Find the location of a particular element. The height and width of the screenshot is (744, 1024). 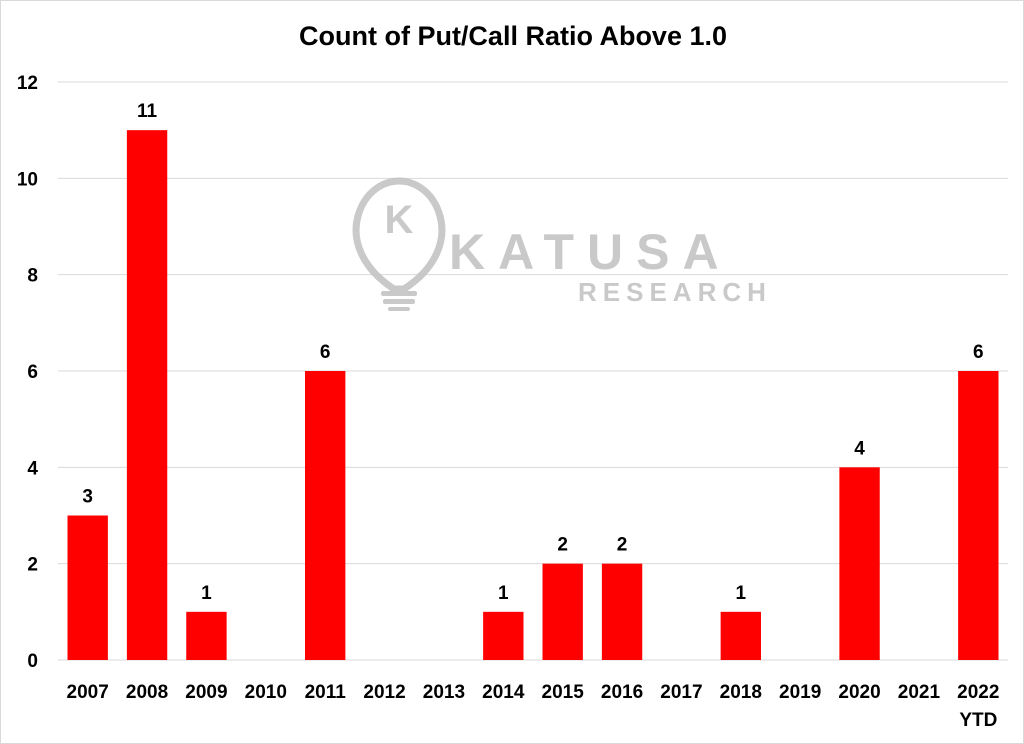

x-tick-label: 2017 is located at coordinates (681, 692).